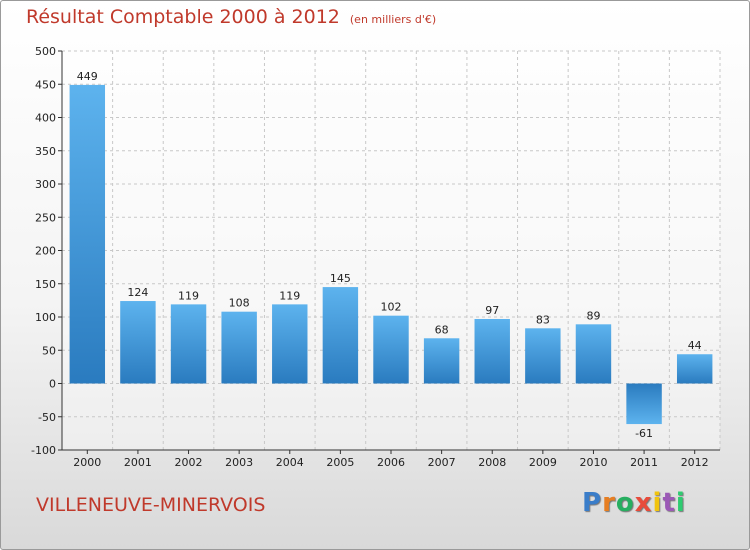 The height and width of the screenshot is (550, 750). Describe the element at coordinates (45, 51) in the screenshot. I see `y-tick-label: 500` at that location.